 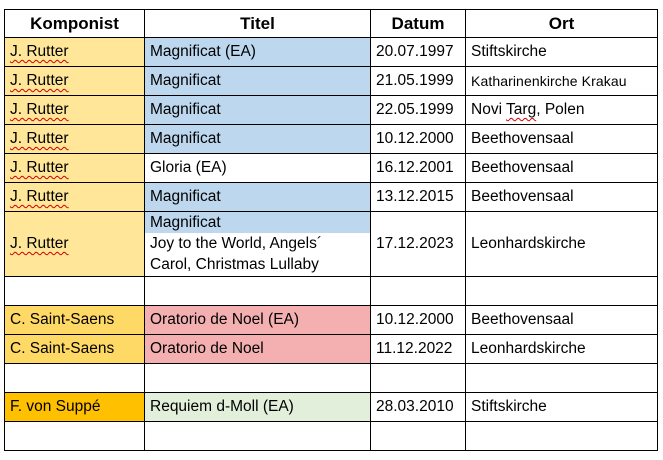 I want to click on datum-cell: 16.12.2001, so click(x=418, y=168).